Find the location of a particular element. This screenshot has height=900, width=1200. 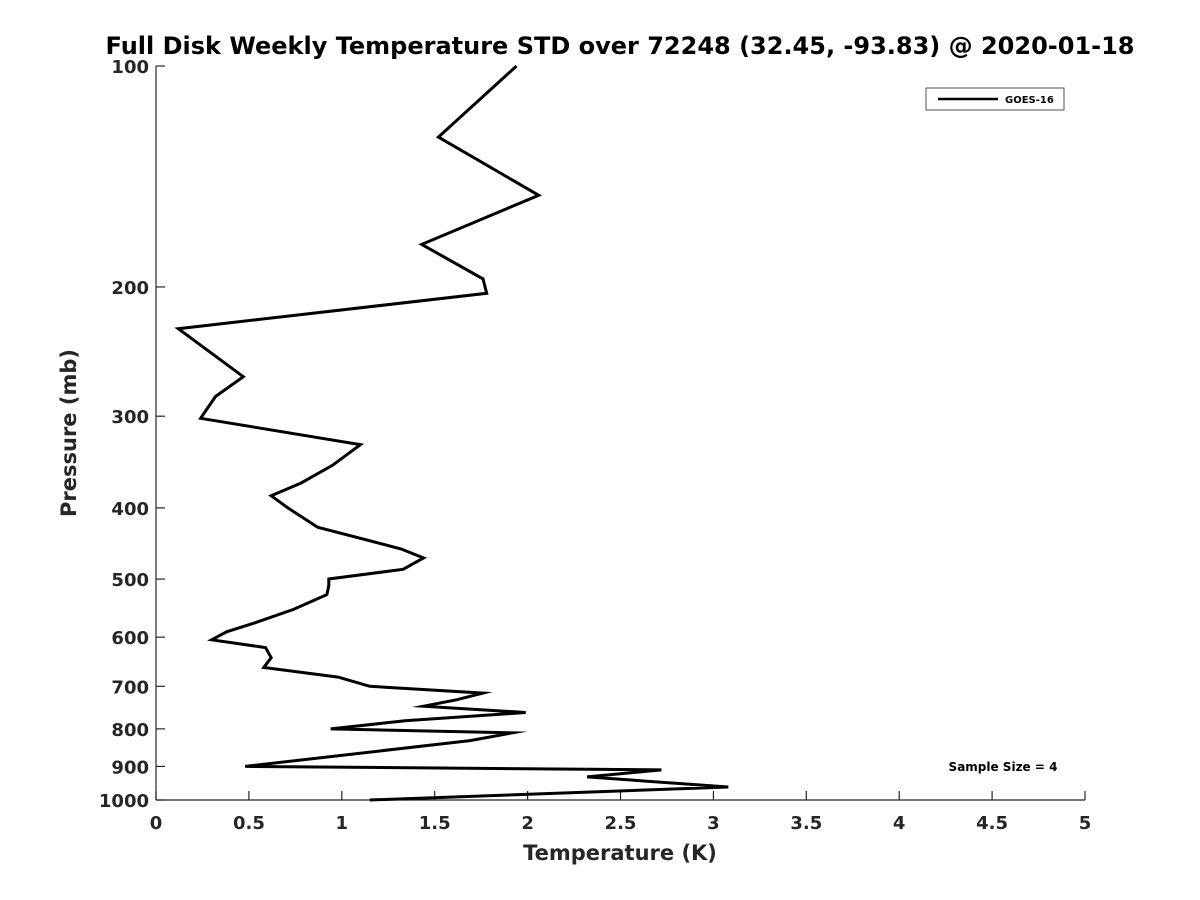

y-tick-label: 600 is located at coordinates (130, 638).